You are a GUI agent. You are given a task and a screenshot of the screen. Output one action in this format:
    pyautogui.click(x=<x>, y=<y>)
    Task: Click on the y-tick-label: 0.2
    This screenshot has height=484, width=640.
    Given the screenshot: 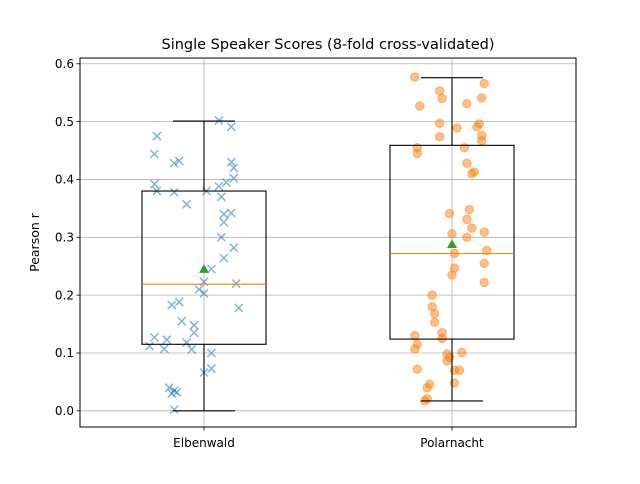 What is the action you would take?
    pyautogui.click(x=64, y=295)
    